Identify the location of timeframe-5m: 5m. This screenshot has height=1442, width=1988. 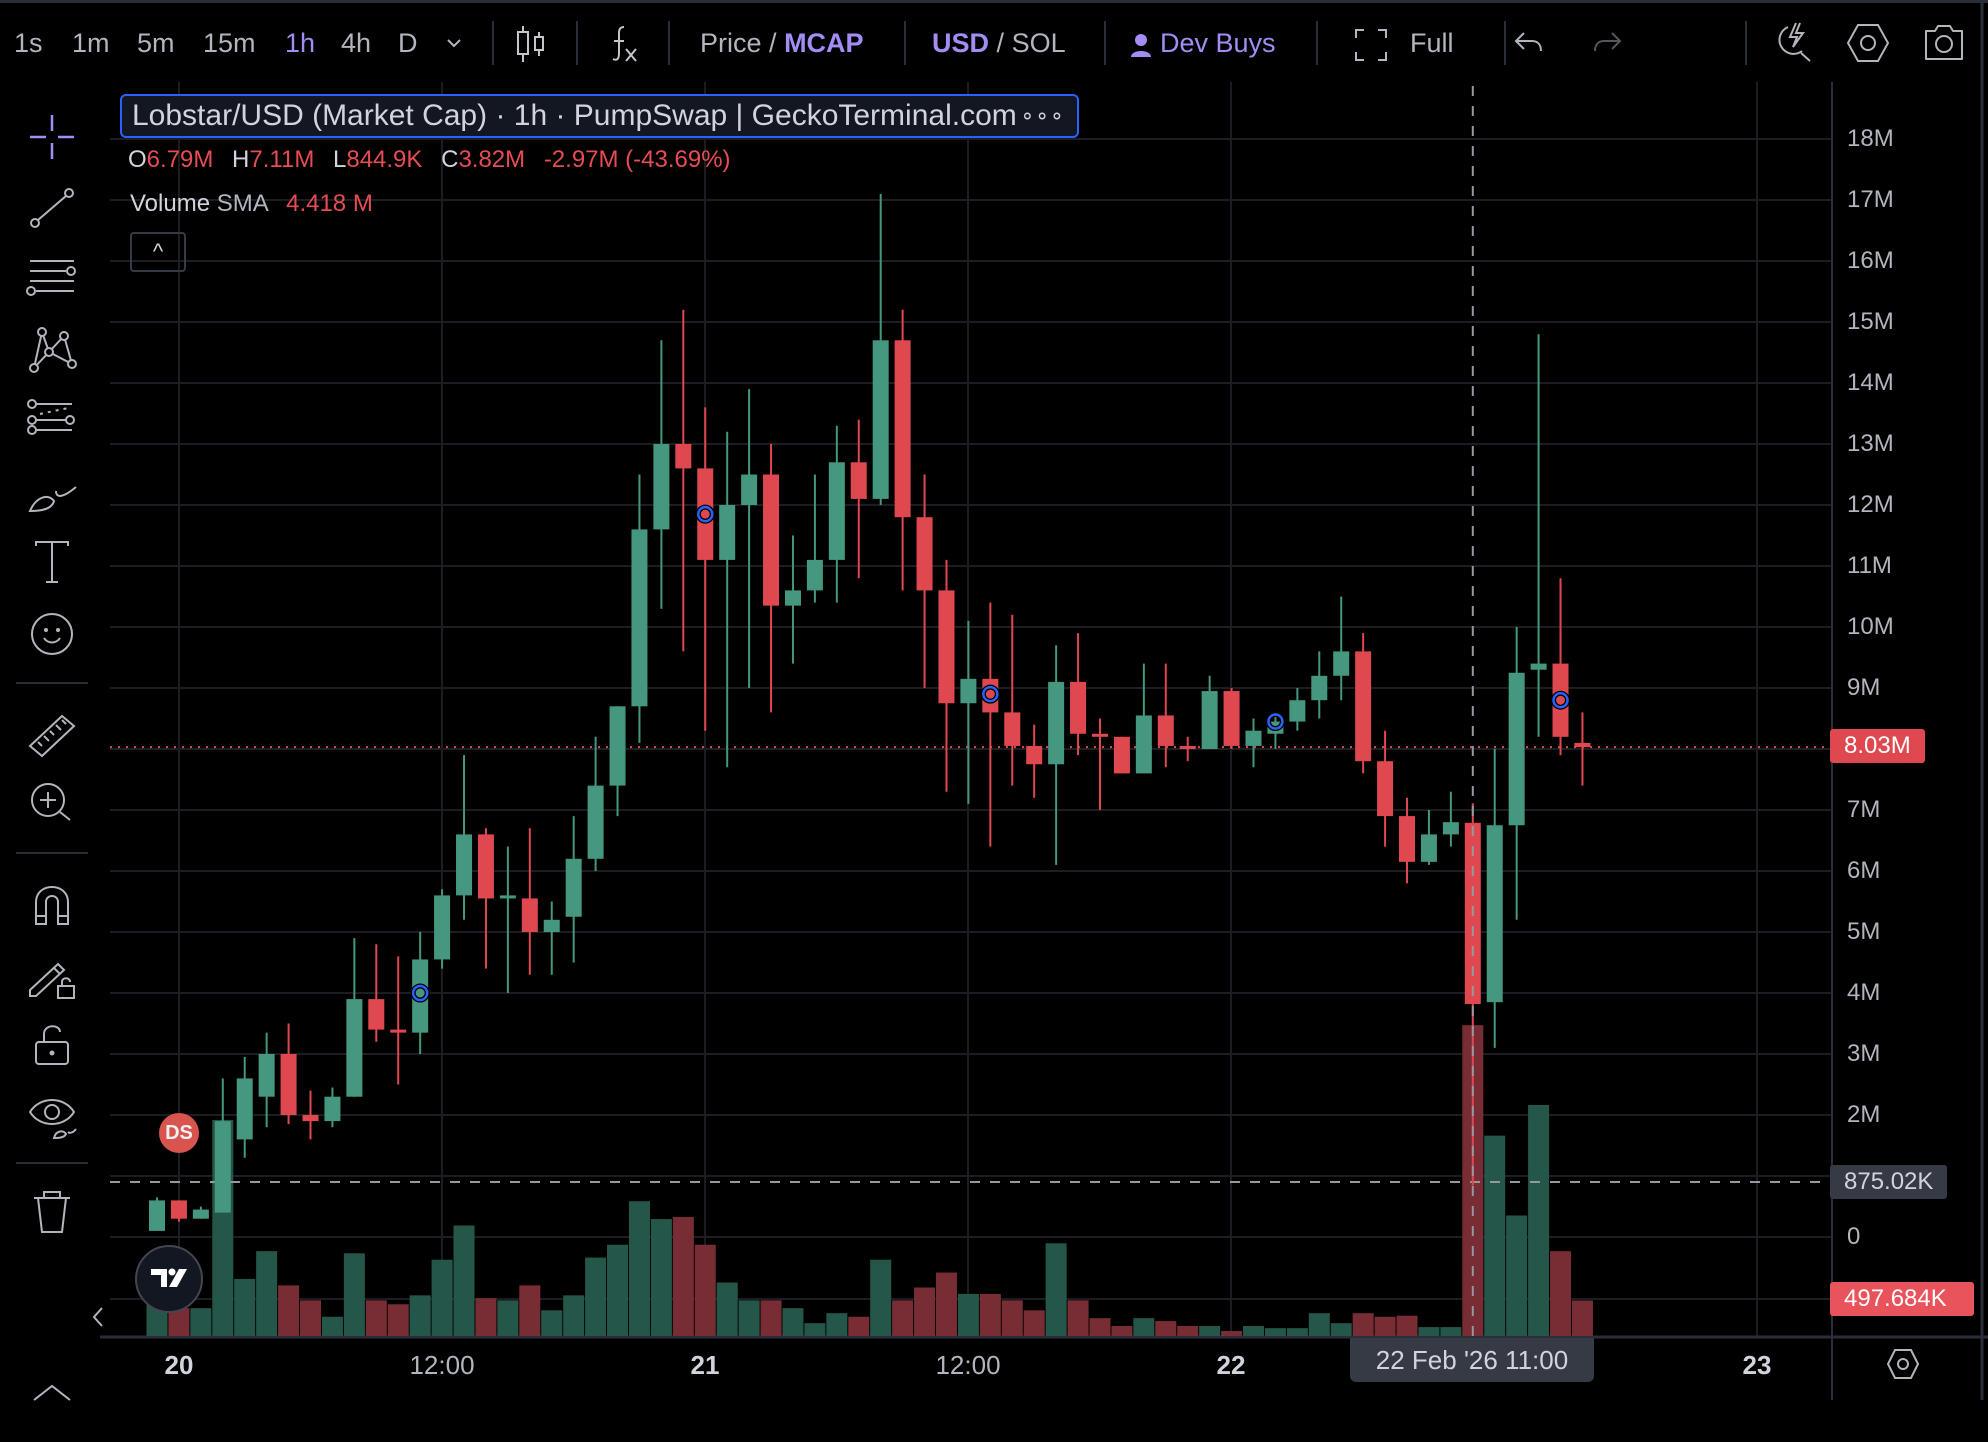
(156, 43).